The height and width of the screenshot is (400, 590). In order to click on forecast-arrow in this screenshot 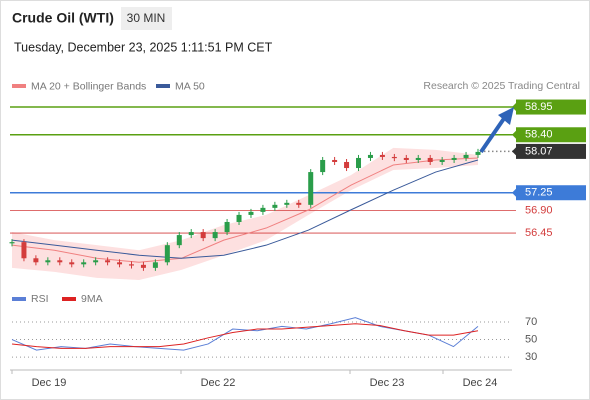, I will do `click(493, 134)`.